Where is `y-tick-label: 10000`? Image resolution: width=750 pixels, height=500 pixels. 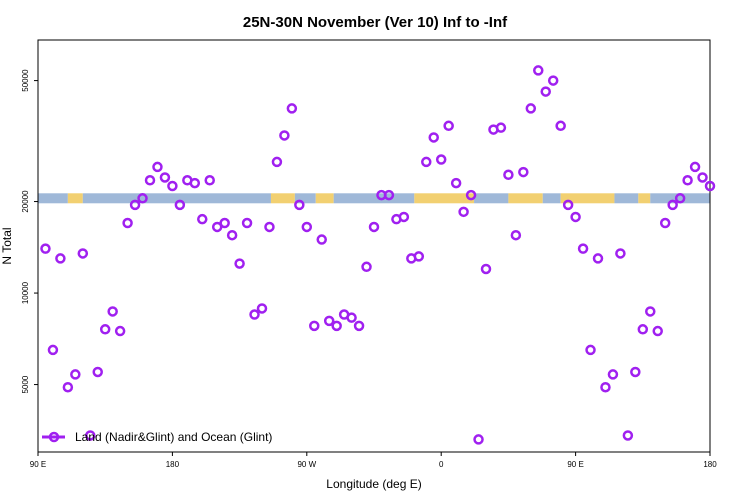 y-tick-label: 10000 is located at coordinates (25, 292).